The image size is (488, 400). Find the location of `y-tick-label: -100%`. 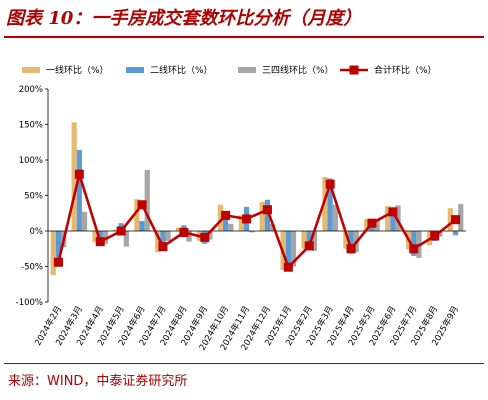

y-tick-label: -100% is located at coordinates (29, 303).